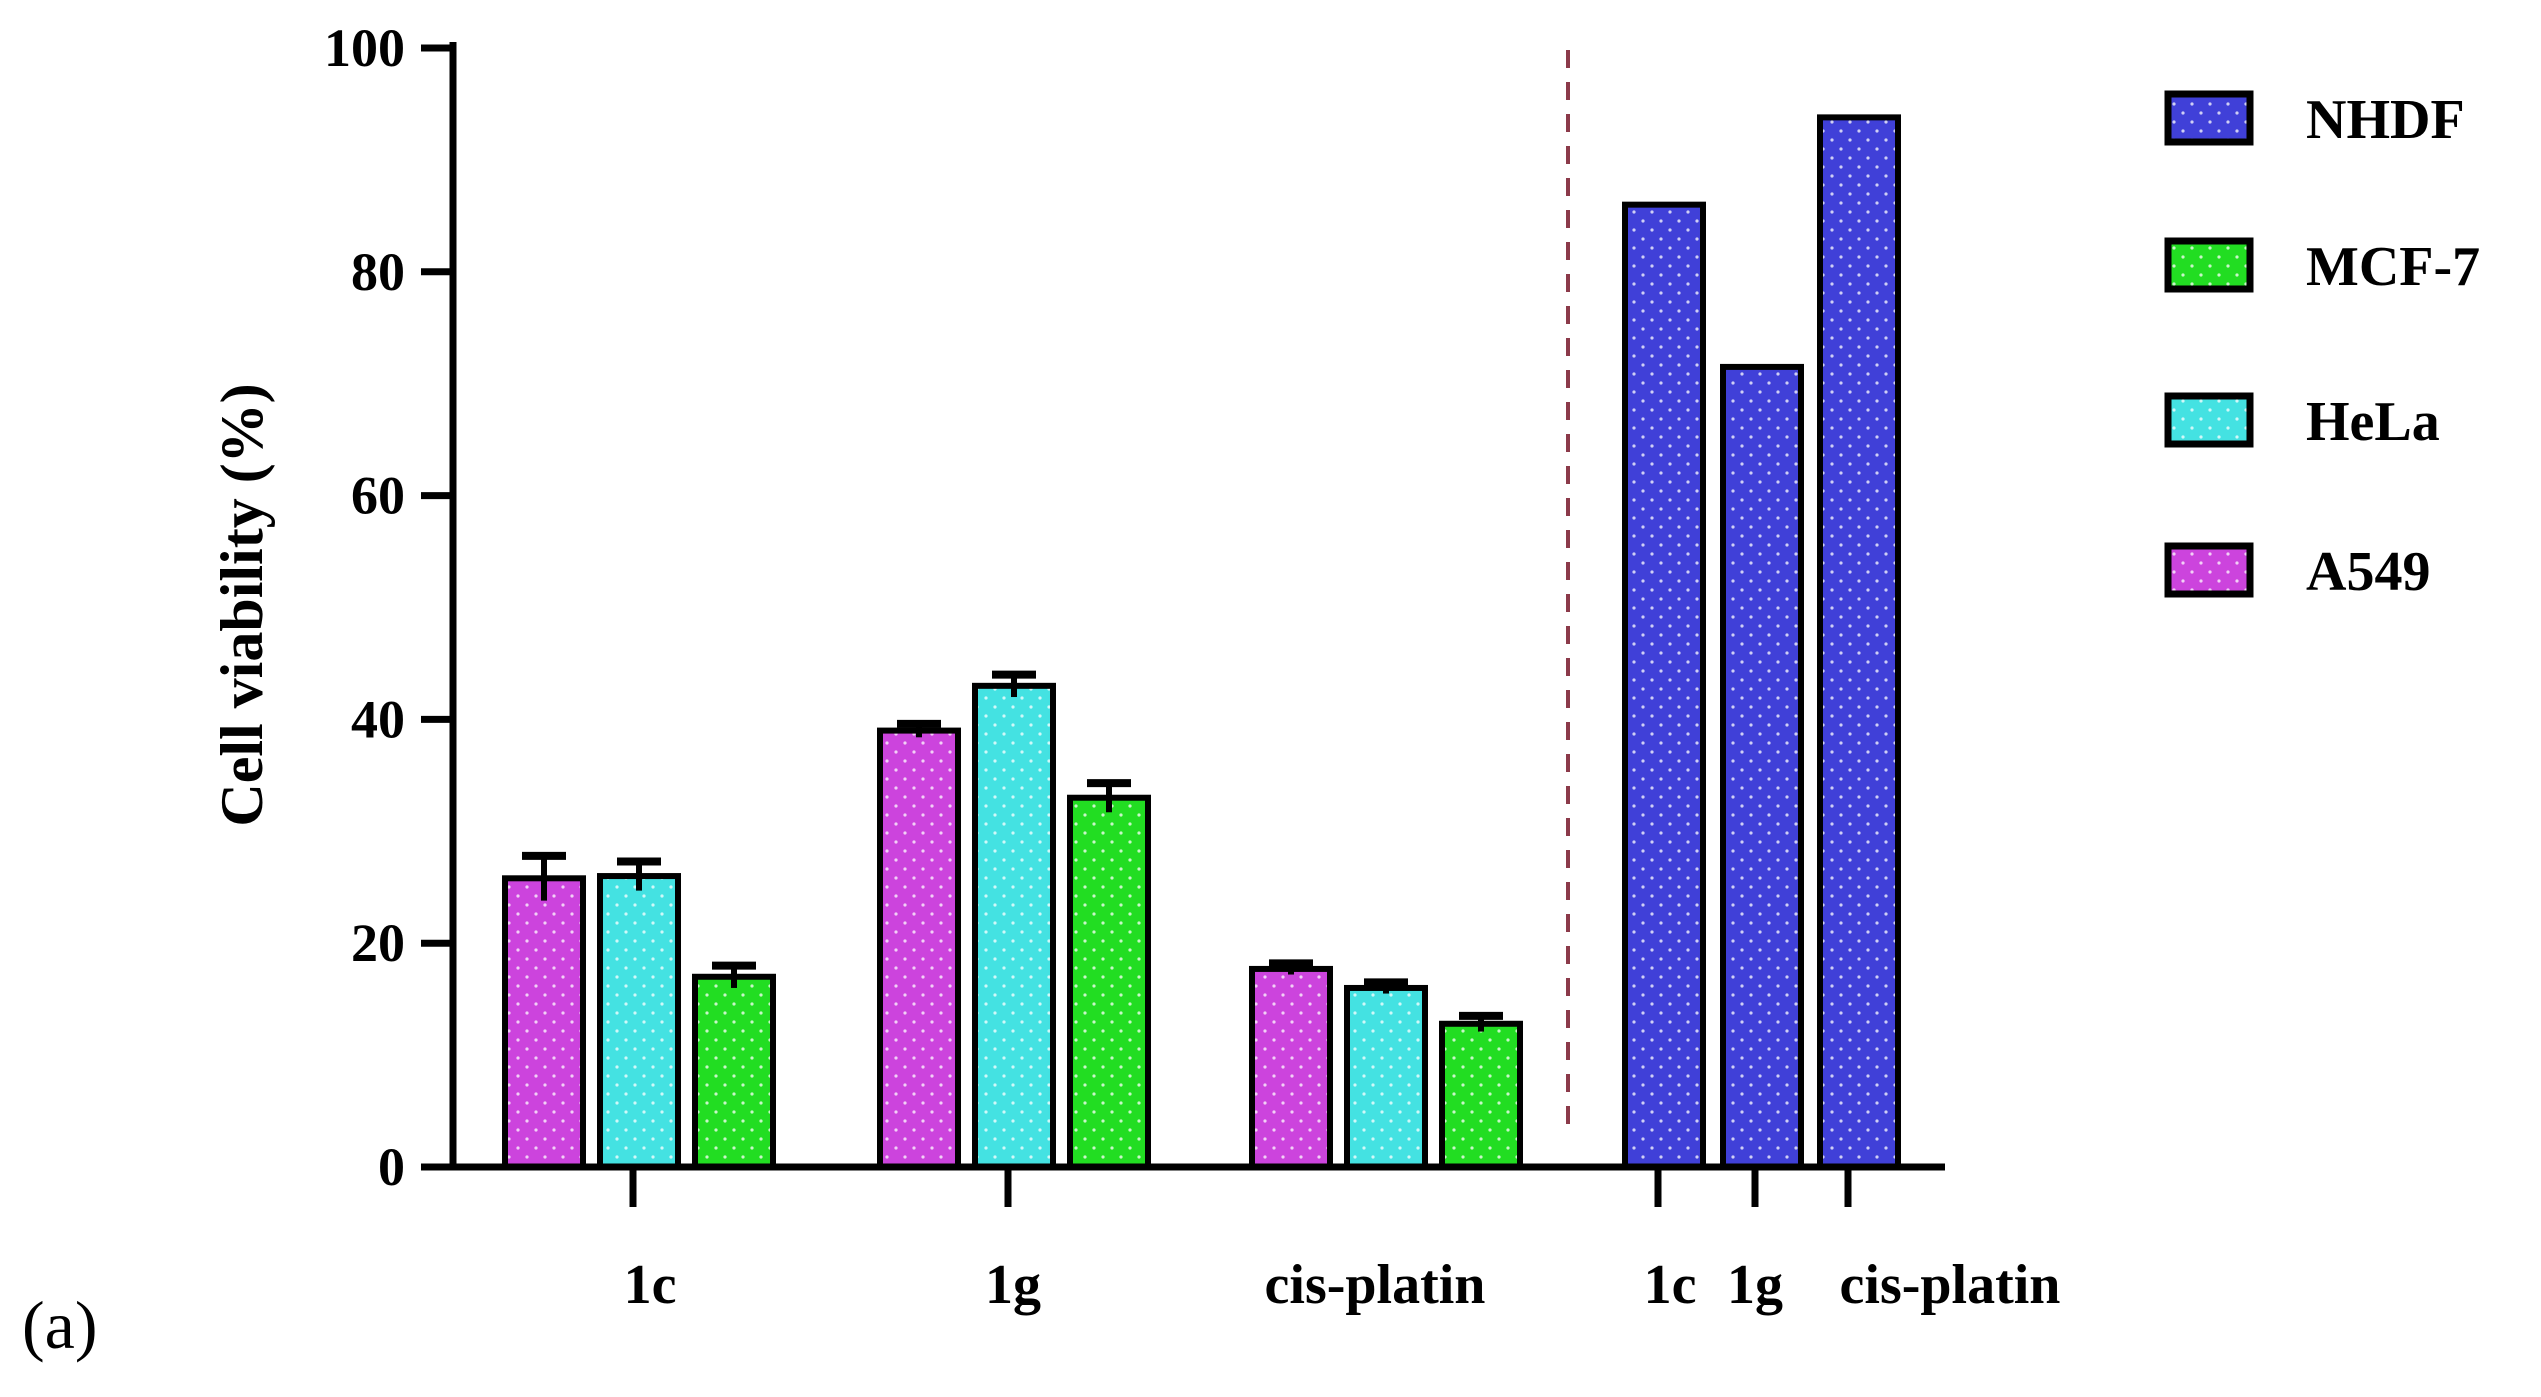  What do you see at coordinates (2368, 572) in the screenshot?
I see `legend-label: A549` at bounding box center [2368, 572].